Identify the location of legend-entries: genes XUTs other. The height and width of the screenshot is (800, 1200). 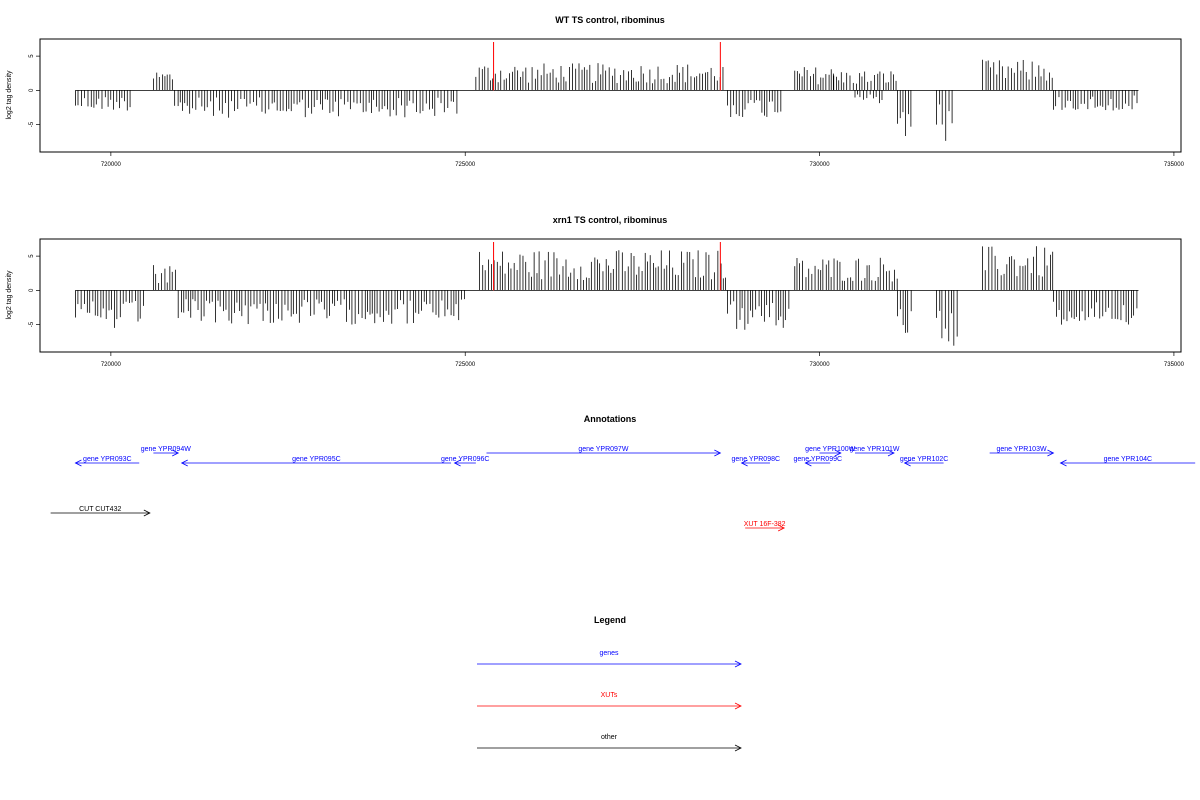
(609, 701).